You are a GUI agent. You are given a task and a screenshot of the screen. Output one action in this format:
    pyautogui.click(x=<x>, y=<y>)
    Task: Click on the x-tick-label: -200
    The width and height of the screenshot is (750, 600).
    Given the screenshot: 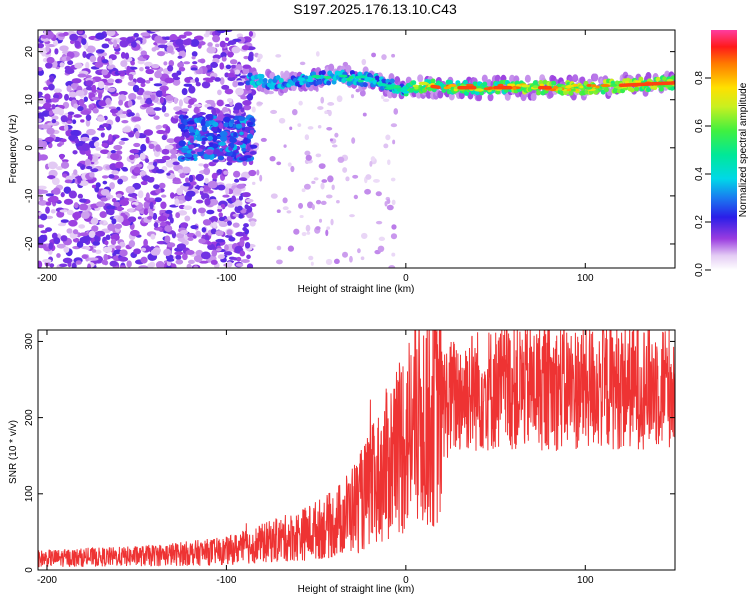 What is the action you would take?
    pyautogui.click(x=47, y=580)
    